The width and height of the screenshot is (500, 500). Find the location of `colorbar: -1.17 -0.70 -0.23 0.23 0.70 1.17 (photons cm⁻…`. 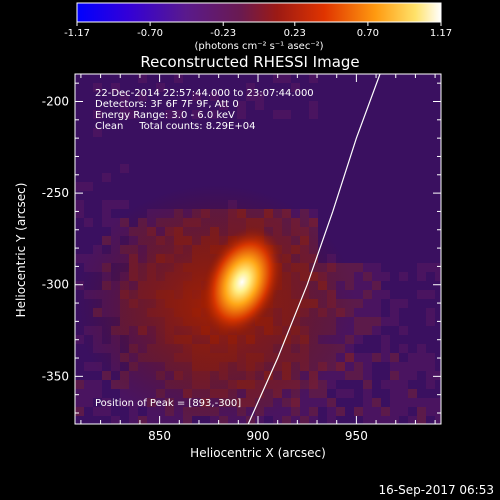

colorbar: -1.17 -0.70 -0.23 0.23 0.70 1.17 (photons cm⁻… is located at coordinates (258, 27).